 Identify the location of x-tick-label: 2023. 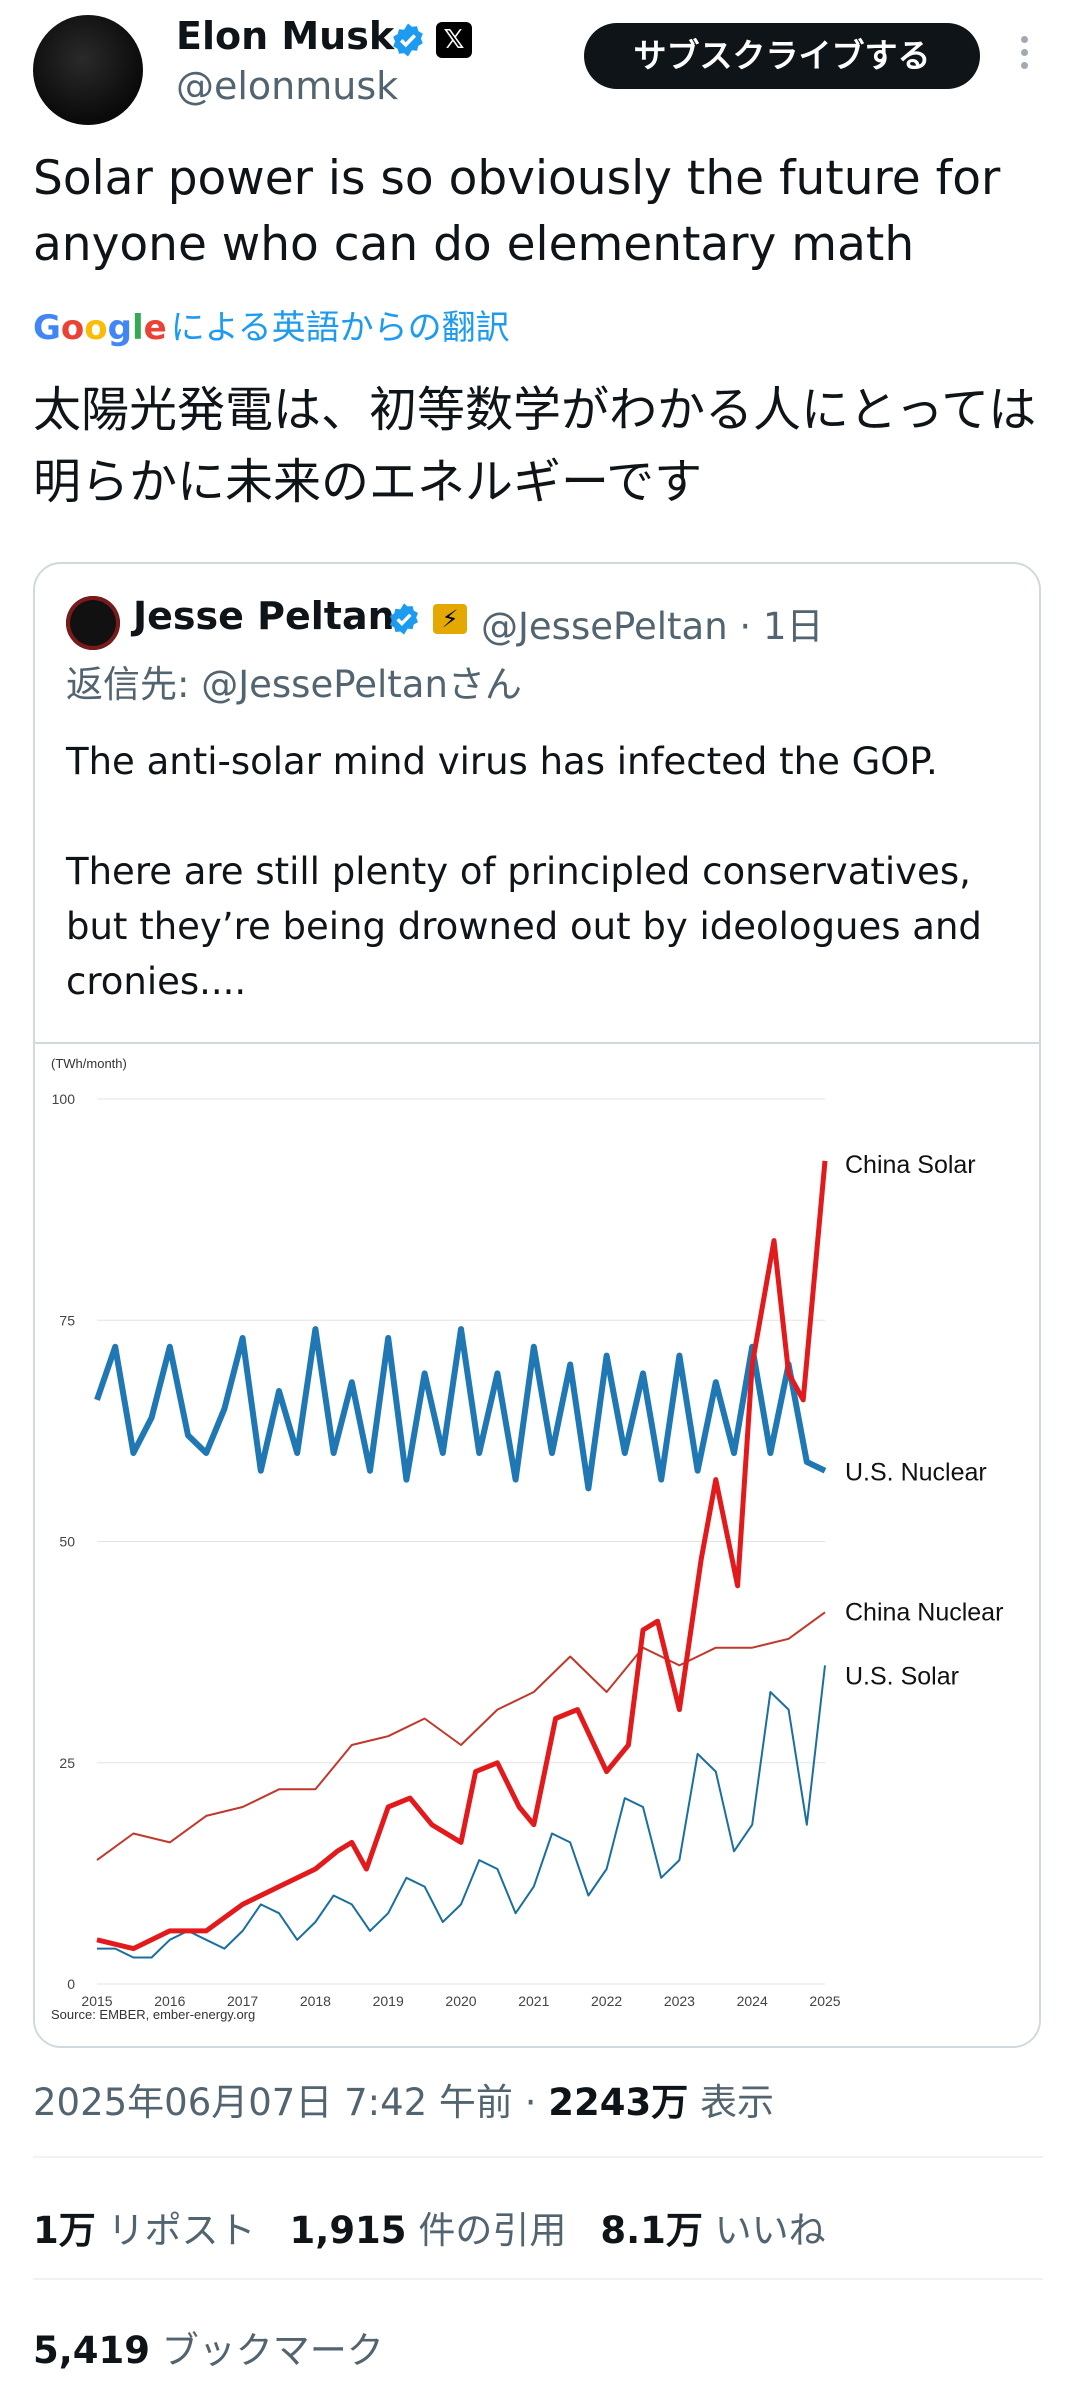
(679, 2001).